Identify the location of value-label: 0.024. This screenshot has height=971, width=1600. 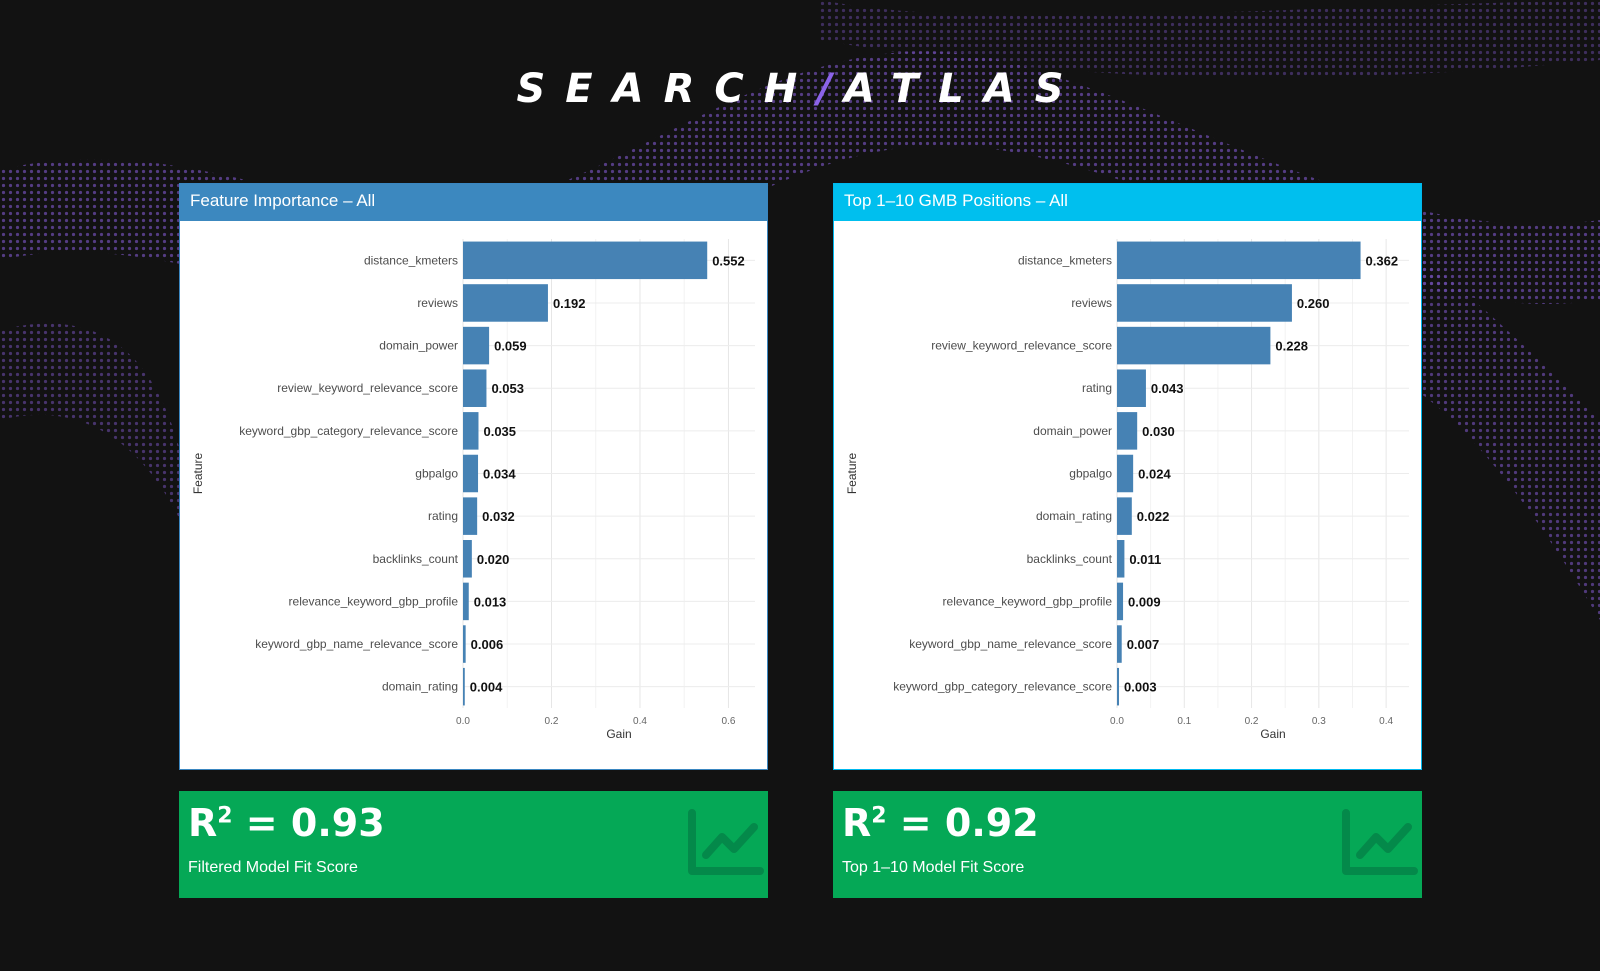
(1154, 474).